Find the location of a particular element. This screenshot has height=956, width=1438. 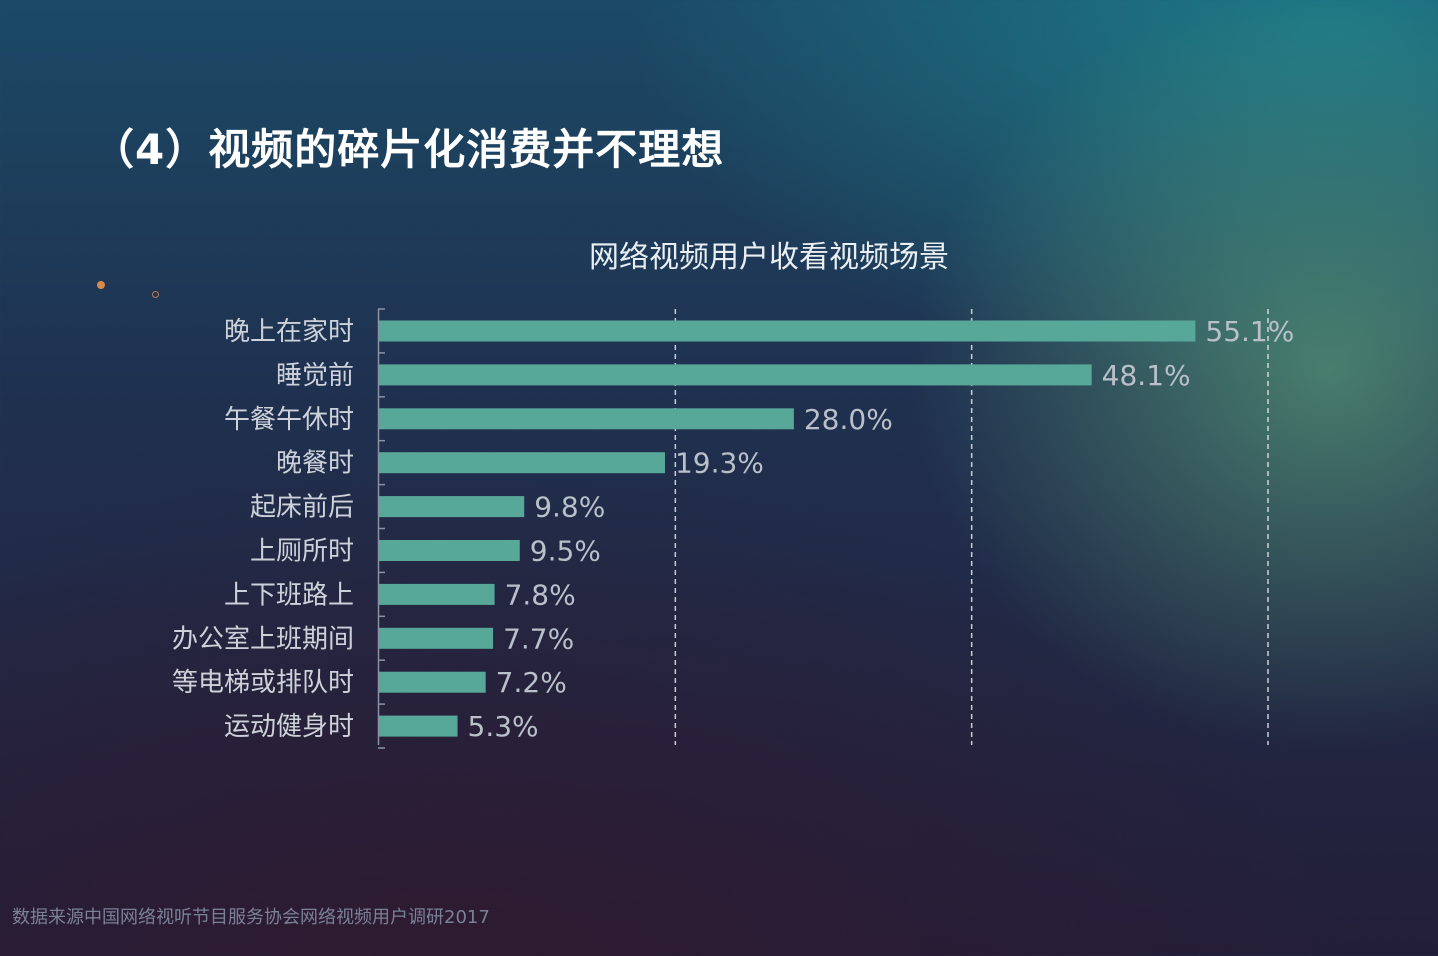

decorative-ring is located at coordinates (155, 294).